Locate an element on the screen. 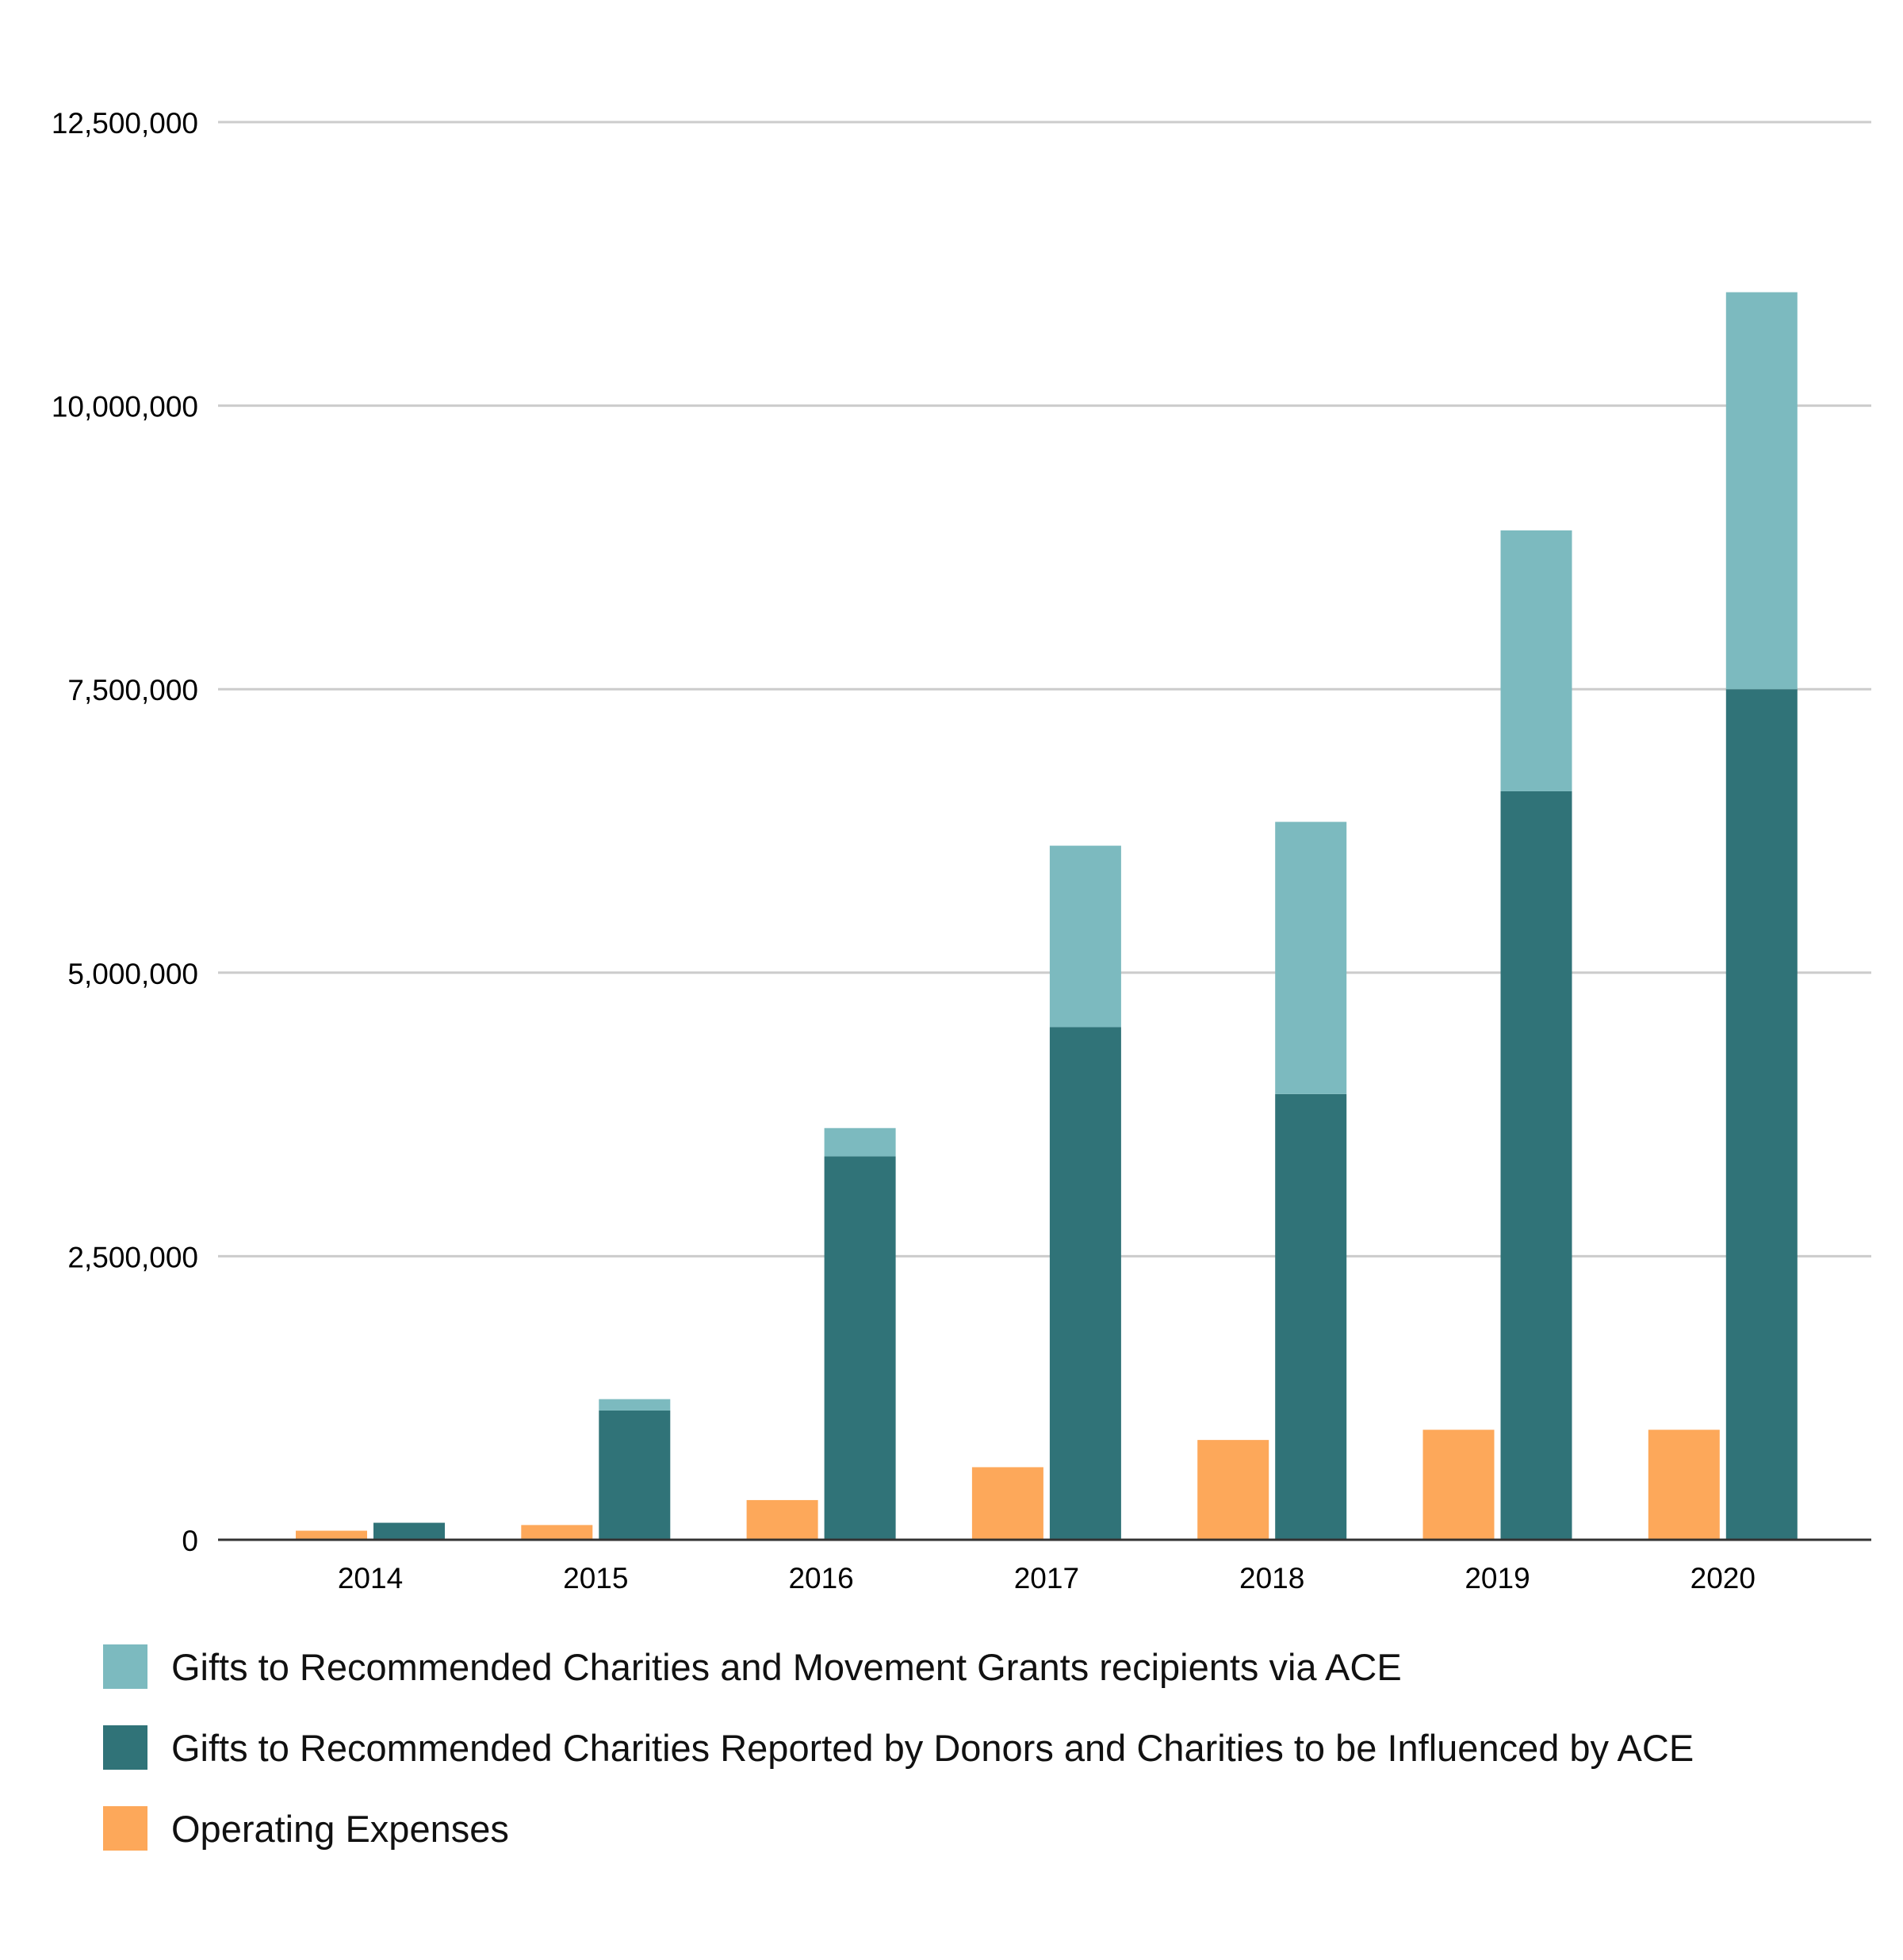  x-tick-label: 2014 is located at coordinates (371, 1578).